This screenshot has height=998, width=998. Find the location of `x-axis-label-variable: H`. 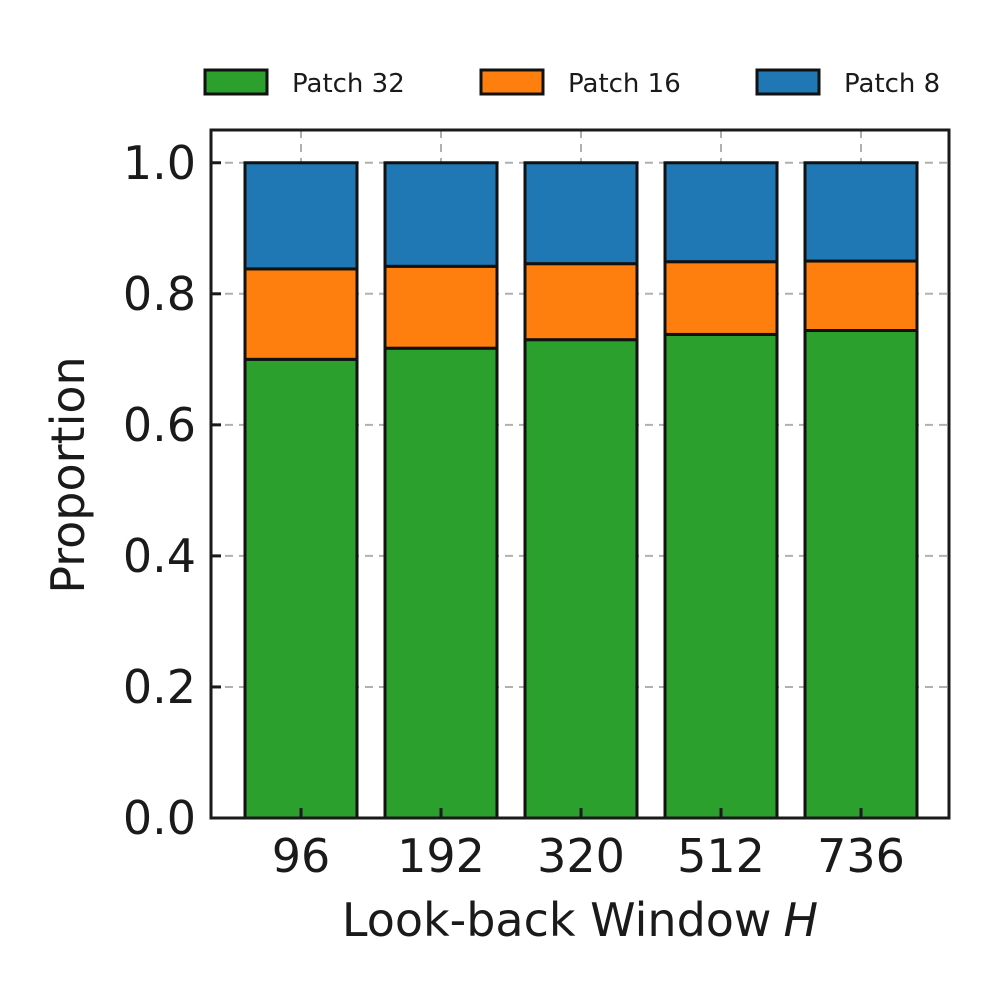

x-axis-label-variable: H is located at coordinates (801, 920).